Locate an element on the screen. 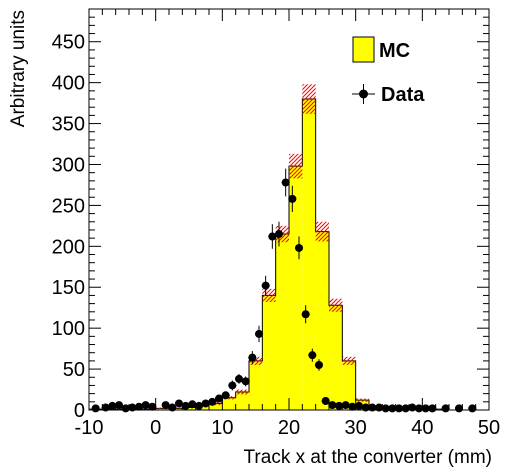 The image size is (506, 474). y-tick-label: 50 is located at coordinates (74, 370).